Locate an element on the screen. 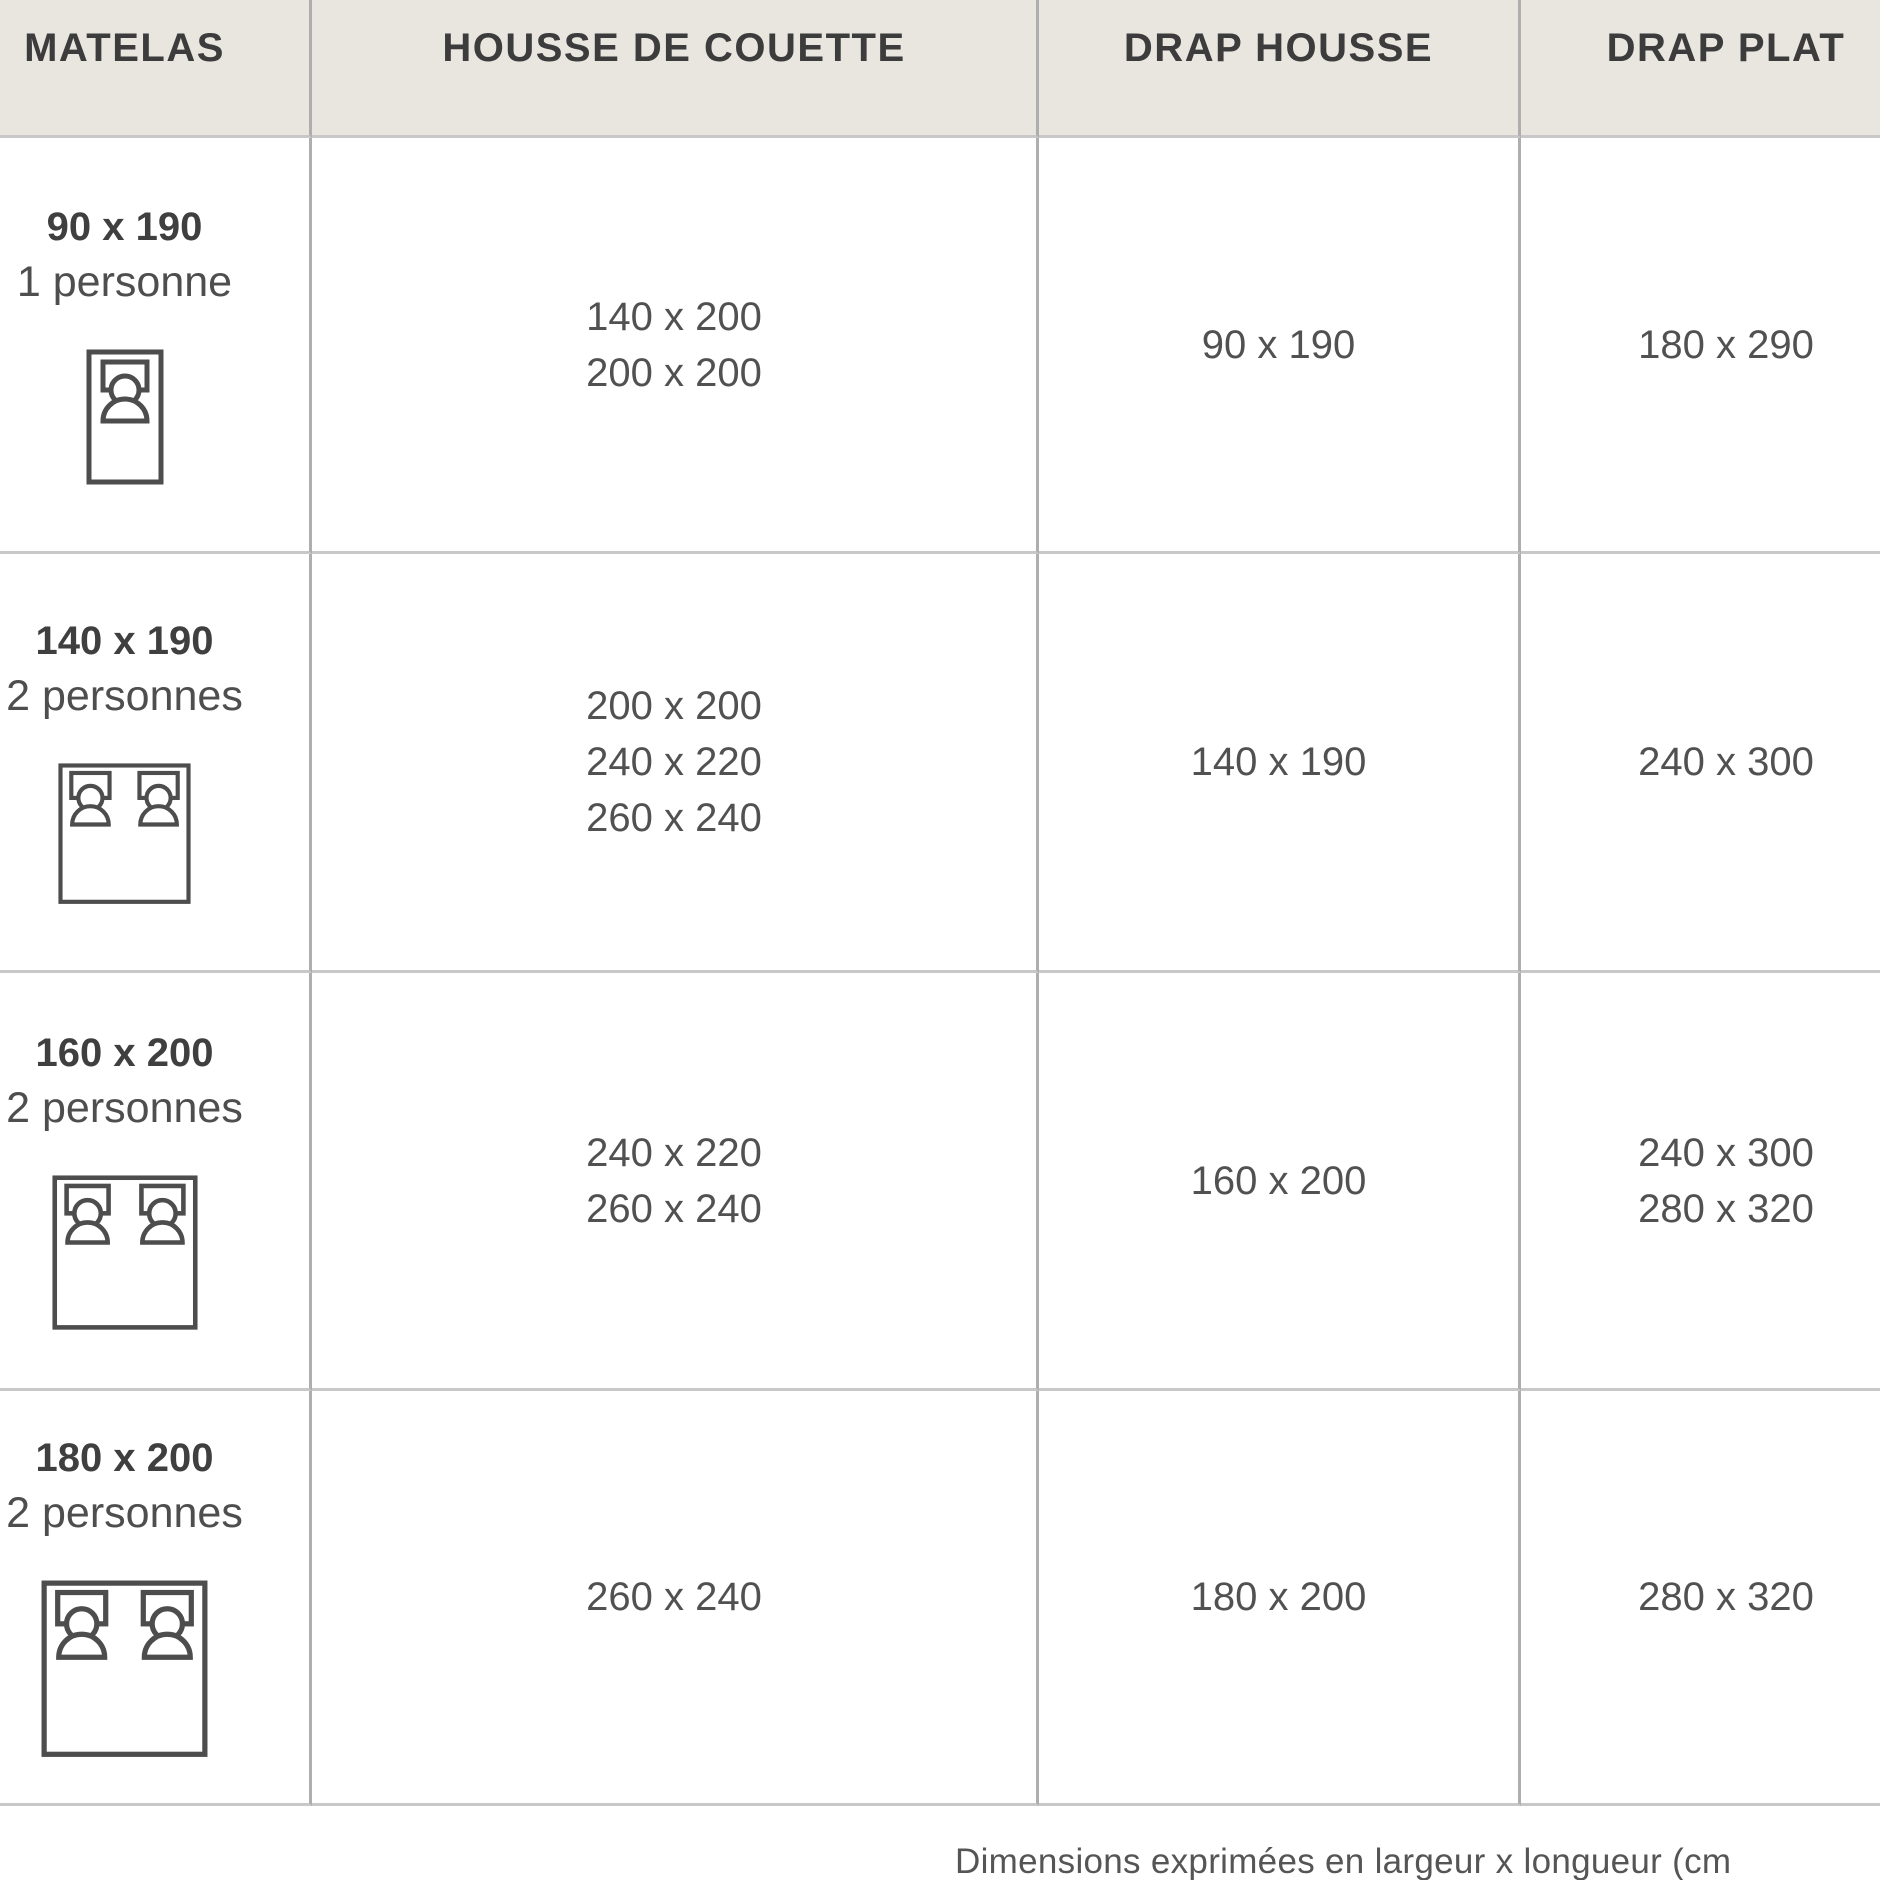 This screenshot has height=1880, width=1880. drap-plat-cell: 240 x 300 is located at coordinates (1700, 763).